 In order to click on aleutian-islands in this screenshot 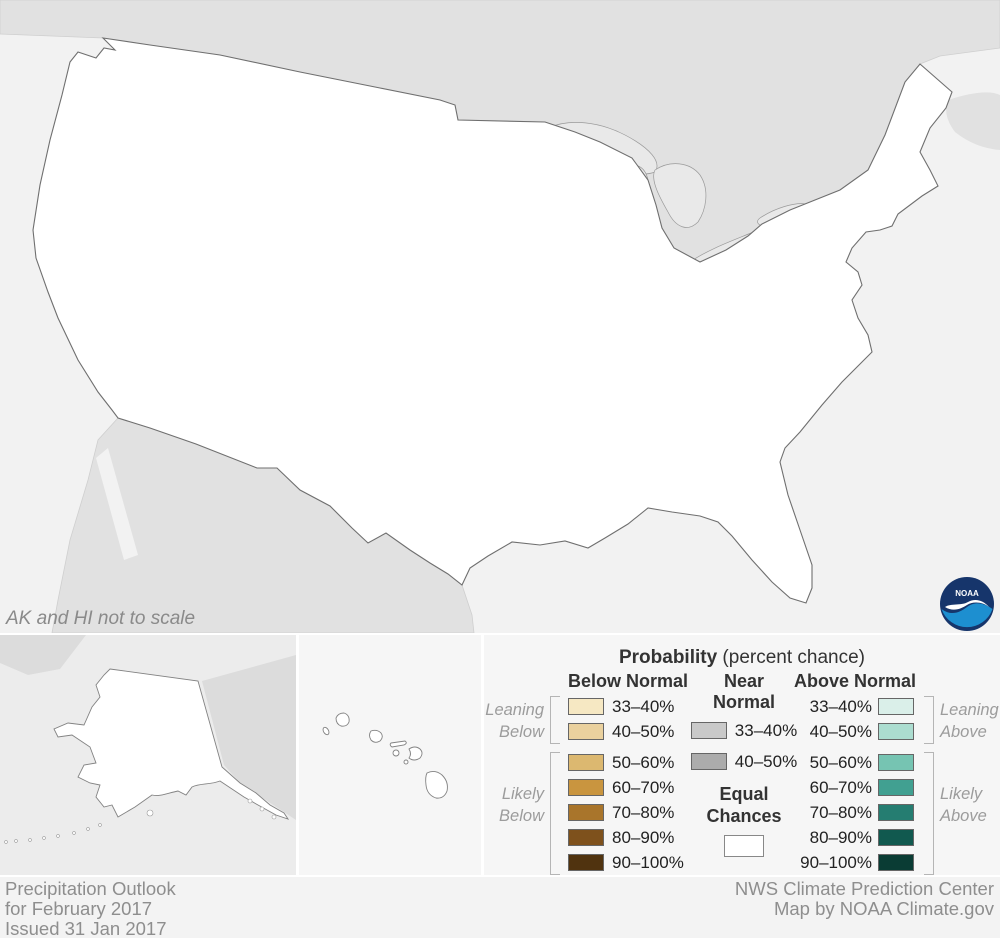, I will do `click(140, 821)`.